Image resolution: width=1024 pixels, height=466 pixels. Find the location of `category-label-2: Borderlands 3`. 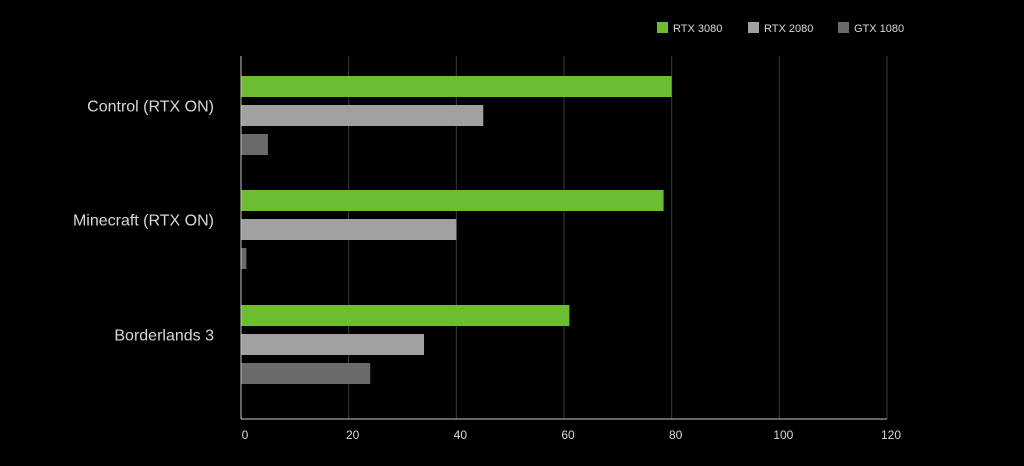

category-label-2: Borderlands 3 is located at coordinates (164, 336).